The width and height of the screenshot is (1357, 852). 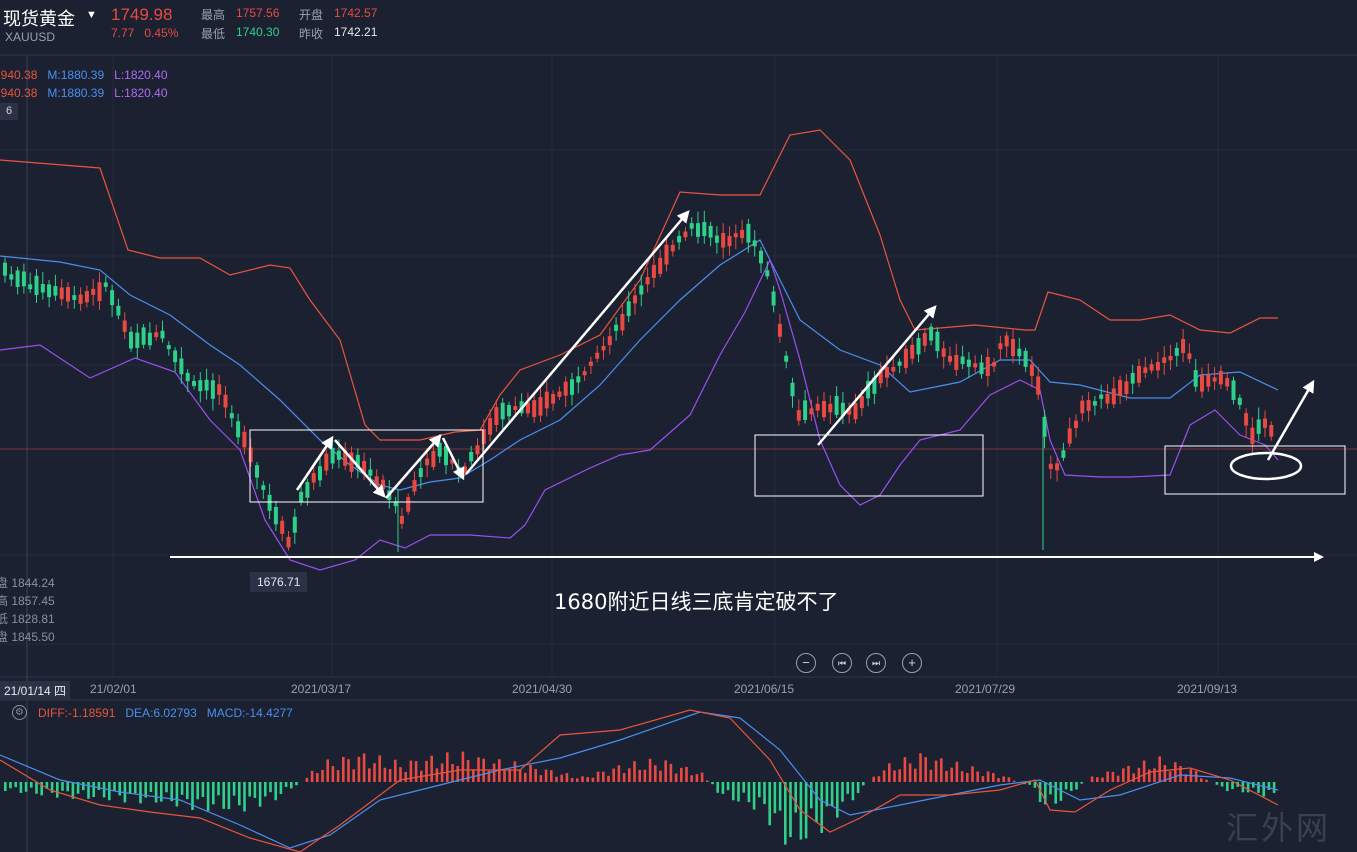 What do you see at coordinates (453, 459) in the screenshot?
I see `trend-arrow` at bounding box center [453, 459].